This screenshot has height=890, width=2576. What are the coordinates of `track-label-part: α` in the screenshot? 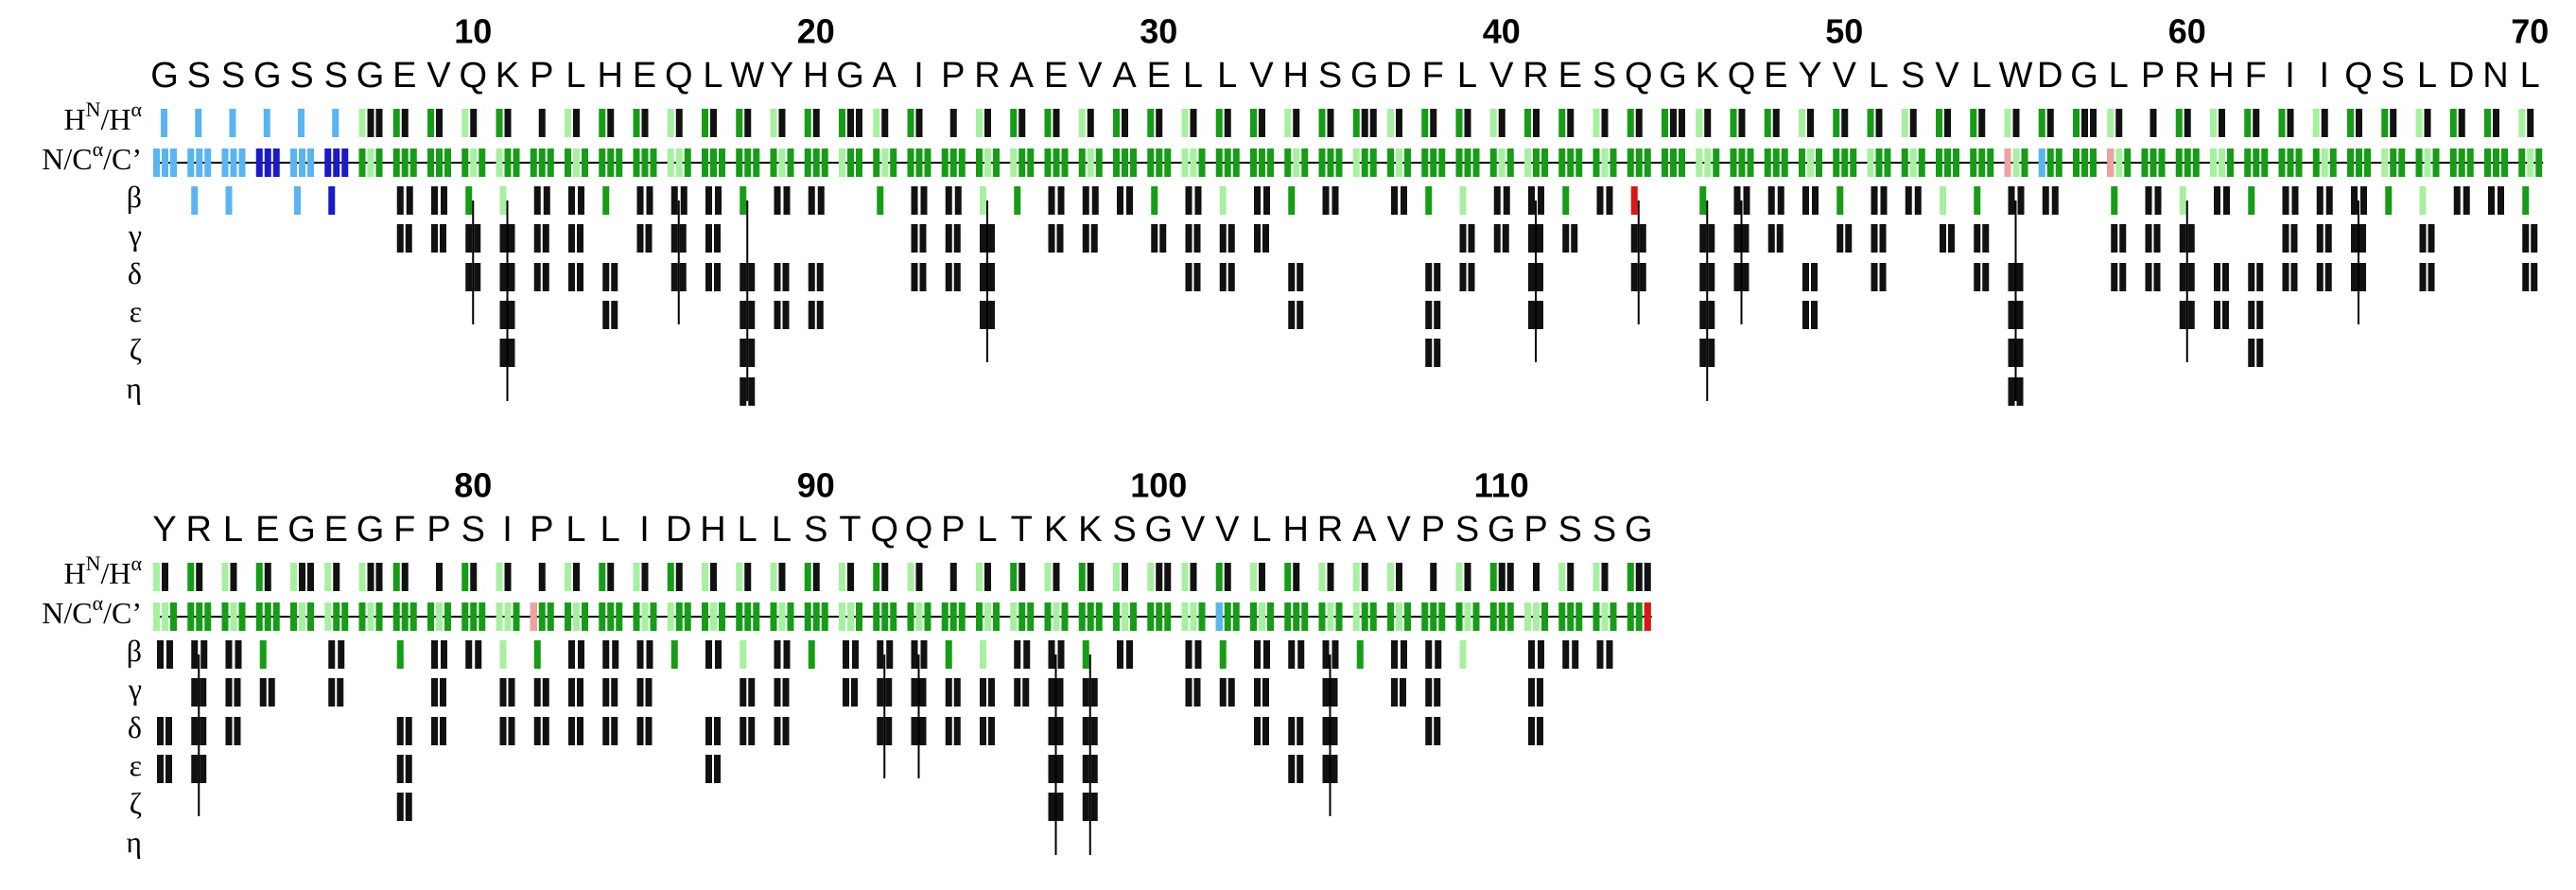 It's located at (98, 149).